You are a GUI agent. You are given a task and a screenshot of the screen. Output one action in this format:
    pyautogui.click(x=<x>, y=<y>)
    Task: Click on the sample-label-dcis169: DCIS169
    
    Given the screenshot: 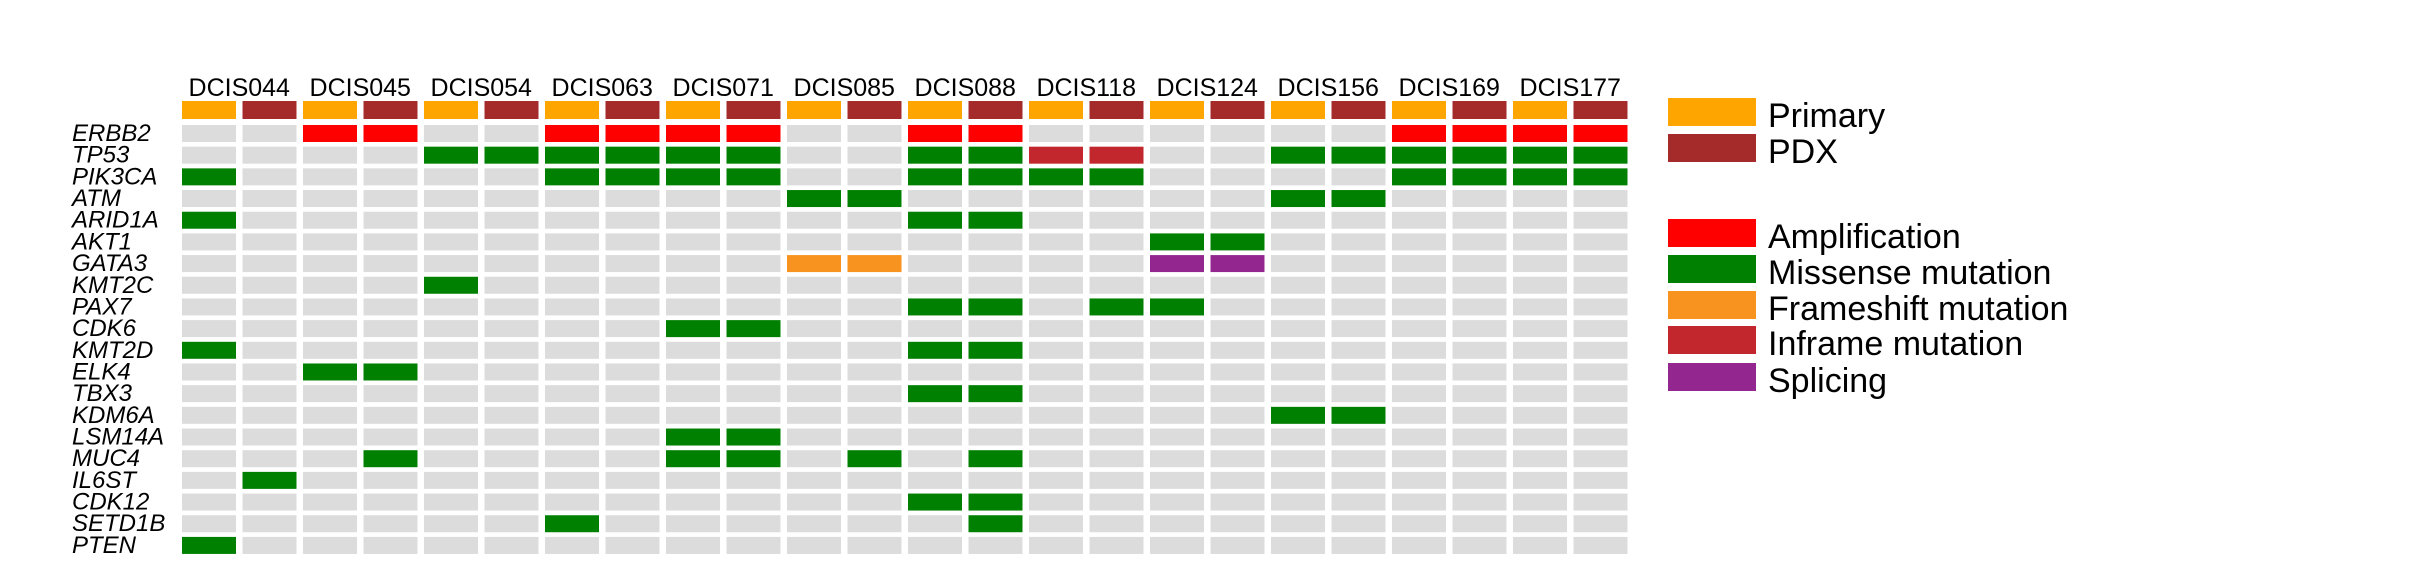 What is the action you would take?
    pyautogui.click(x=1449, y=88)
    